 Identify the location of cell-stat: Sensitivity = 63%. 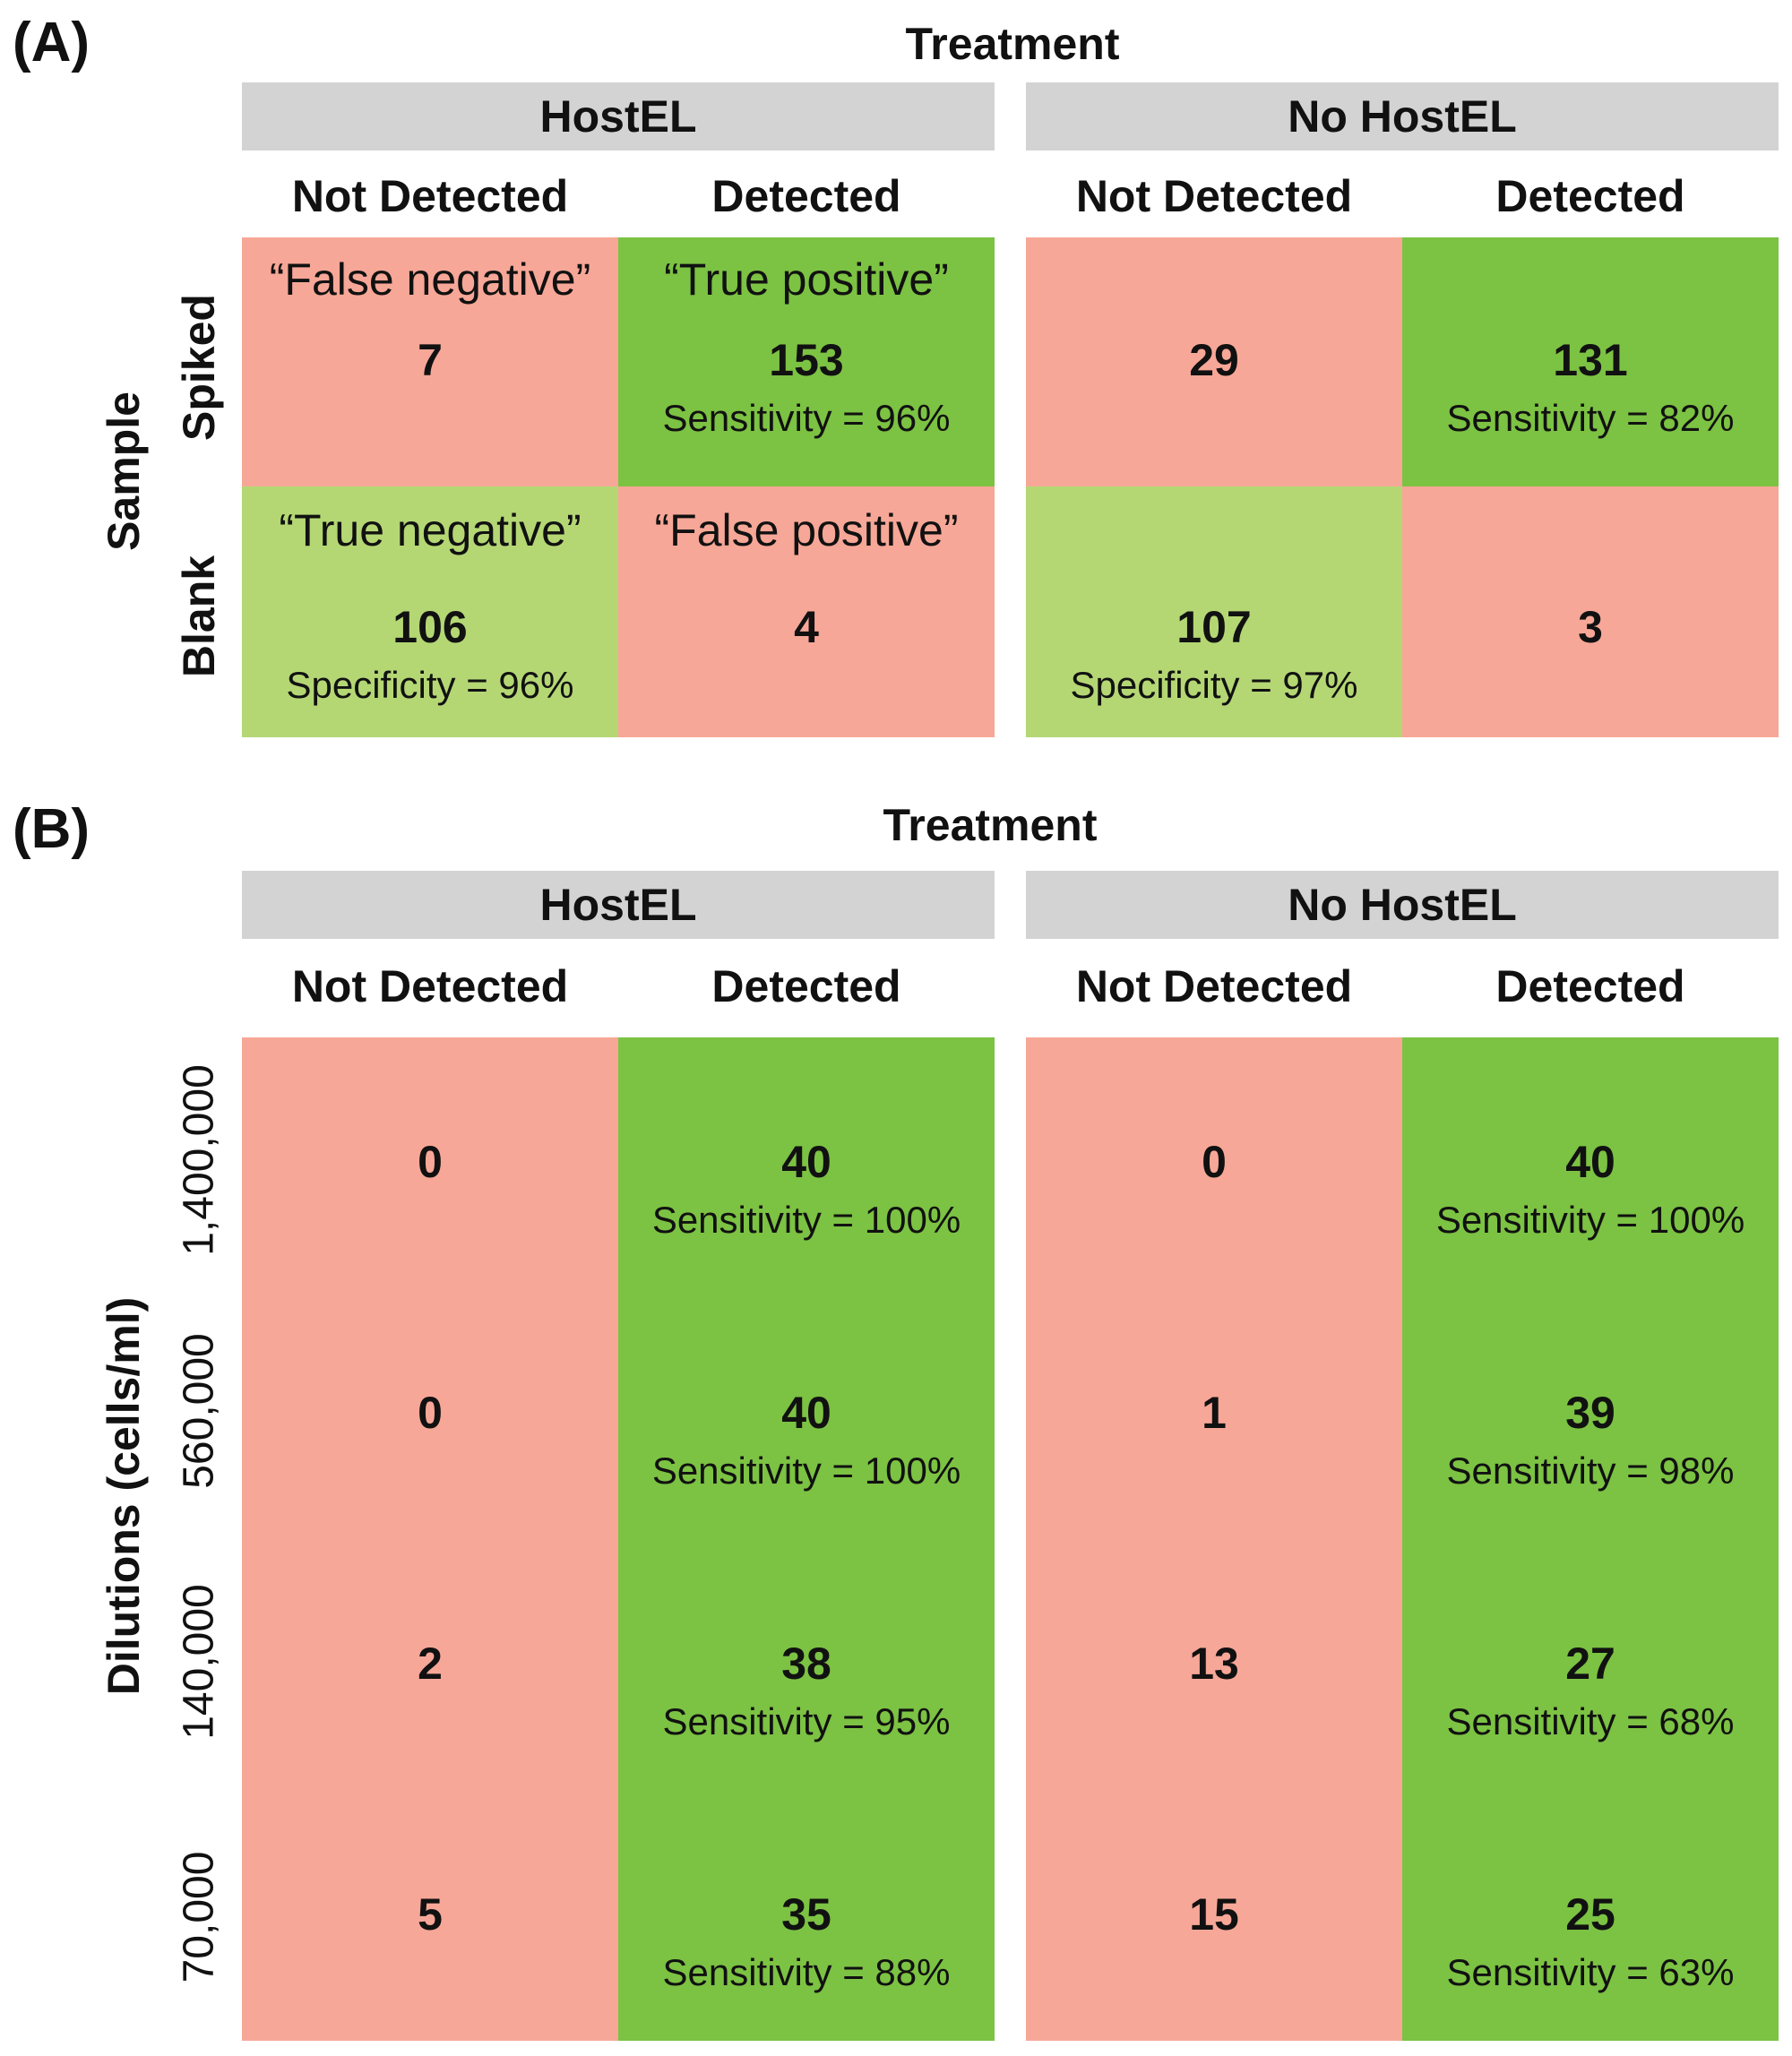
(1590, 1972).